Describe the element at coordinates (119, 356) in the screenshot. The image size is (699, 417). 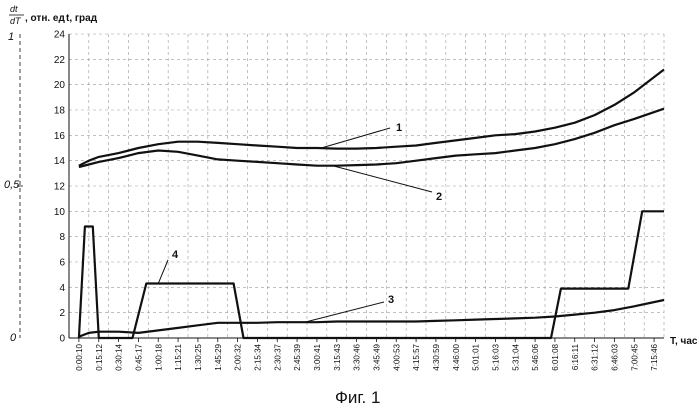
I see `x-tick-label-2: 0:30:14` at that location.